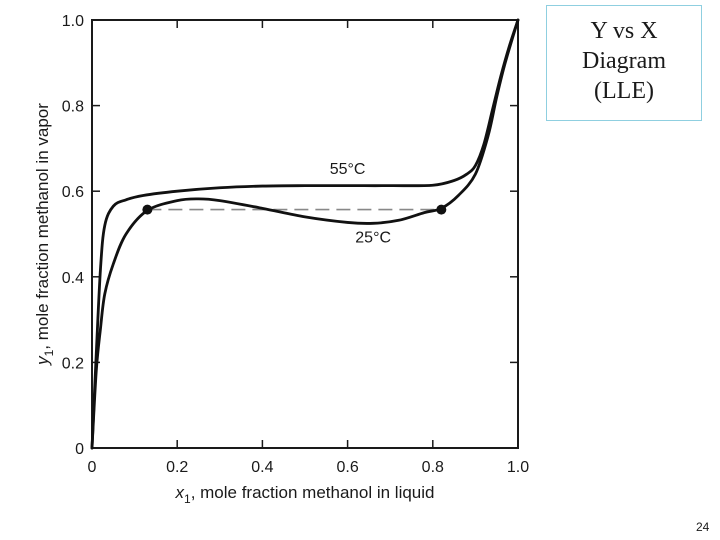 This screenshot has width=720, height=540. What do you see at coordinates (73, 363) in the screenshot?
I see `y-tick-label-1: 0.2` at bounding box center [73, 363].